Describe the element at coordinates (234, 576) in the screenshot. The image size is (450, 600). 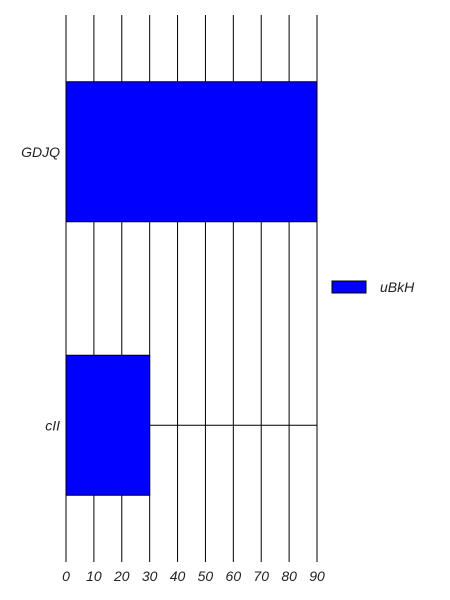
I see `x-tick-label-60: 60` at that location.